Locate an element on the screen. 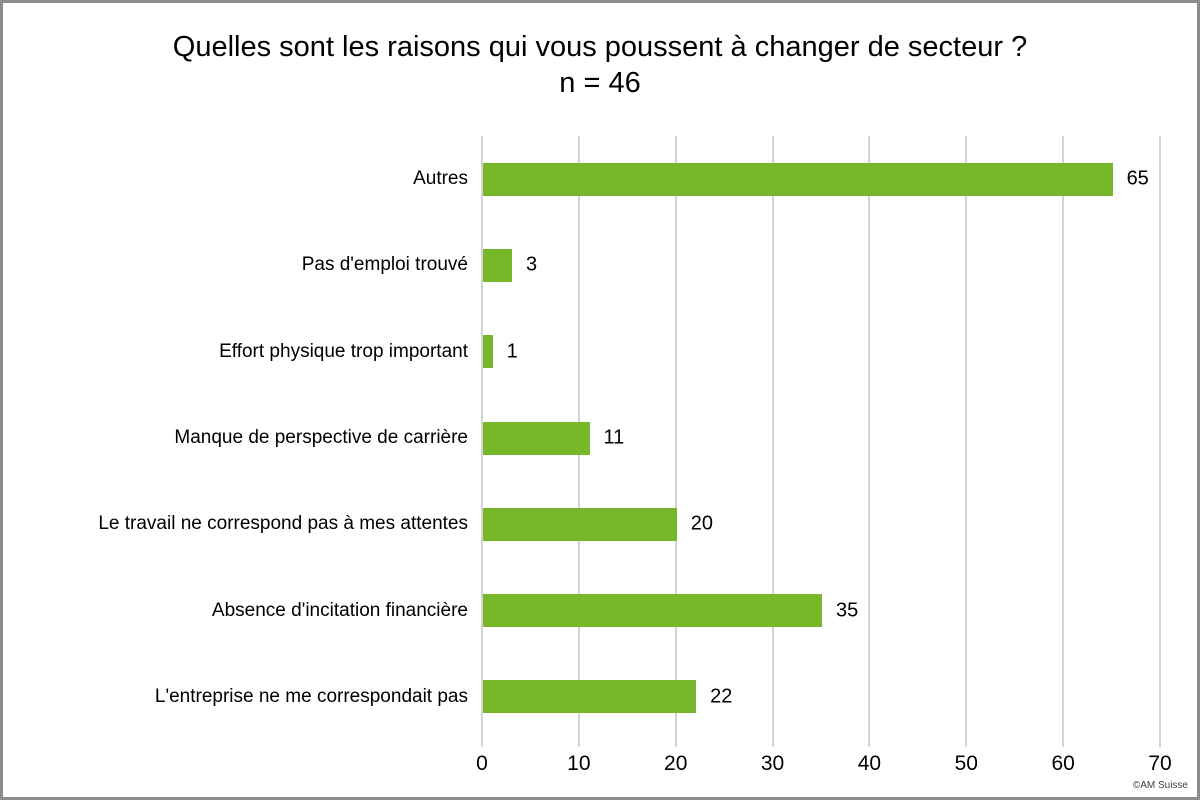 This screenshot has height=800, width=1200. category-label: Absence d'incitation financière is located at coordinates (339, 610).